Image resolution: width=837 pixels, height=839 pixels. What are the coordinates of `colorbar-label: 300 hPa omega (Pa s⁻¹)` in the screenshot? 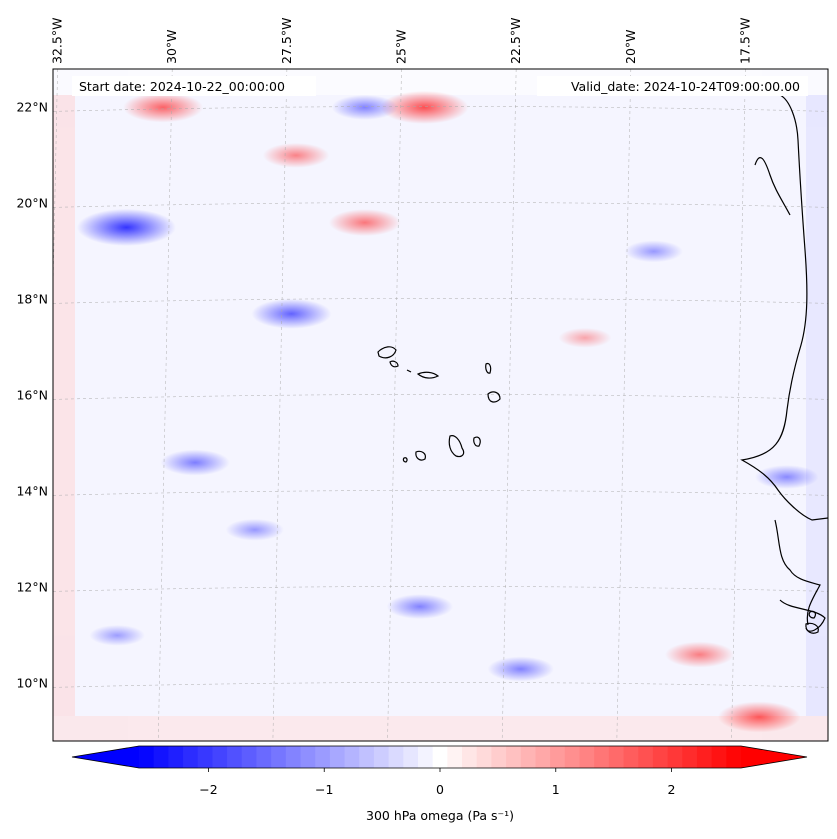 It's located at (440, 815).